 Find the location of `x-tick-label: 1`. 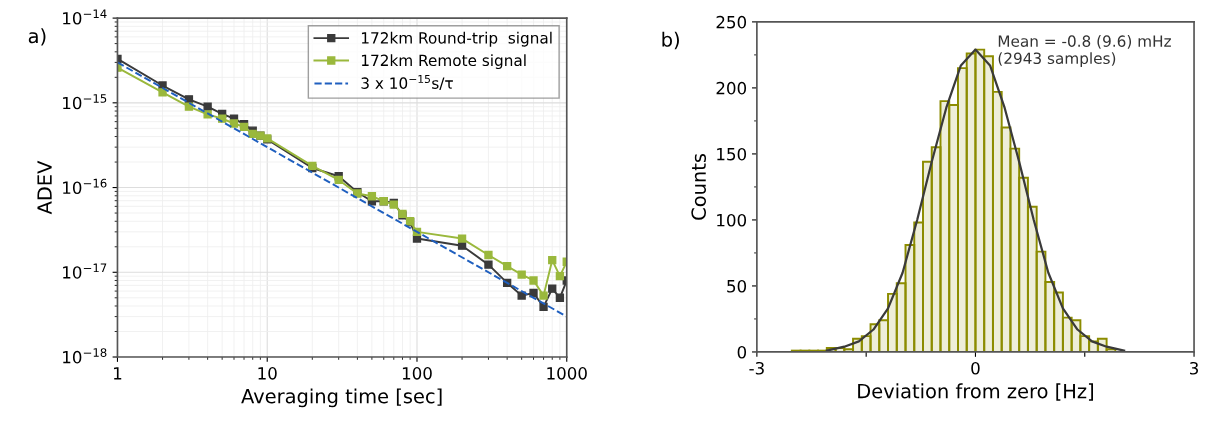

x-tick-label: 1 is located at coordinates (118, 373).